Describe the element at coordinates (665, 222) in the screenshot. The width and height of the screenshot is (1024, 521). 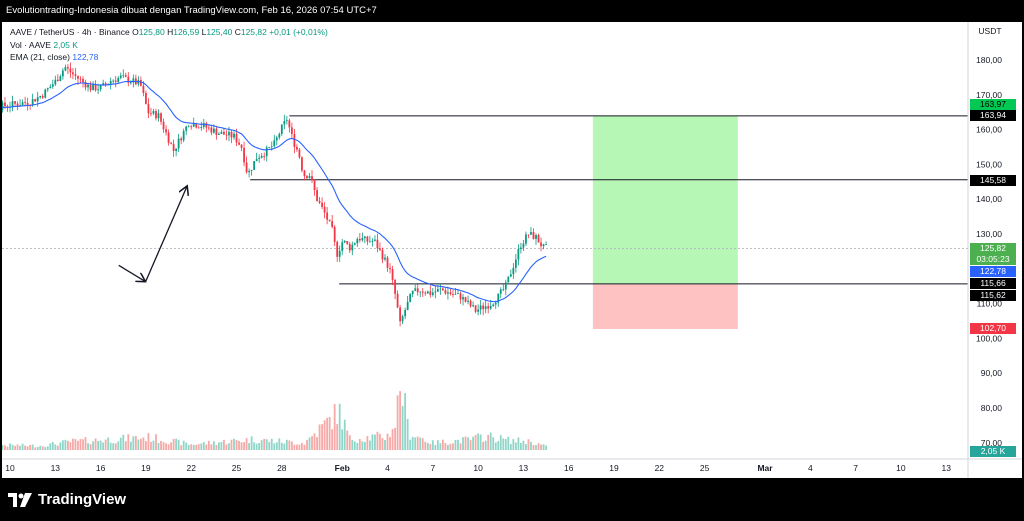
I see `position-zones` at that location.